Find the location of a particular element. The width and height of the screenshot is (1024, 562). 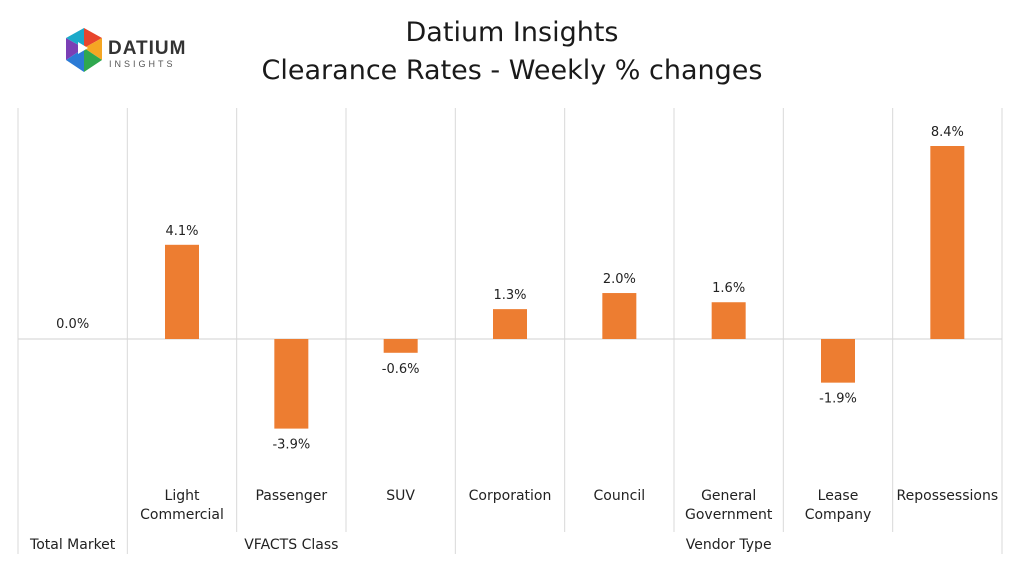

datium-logo: DATIUM INSIGHTS is located at coordinates (126, 50).